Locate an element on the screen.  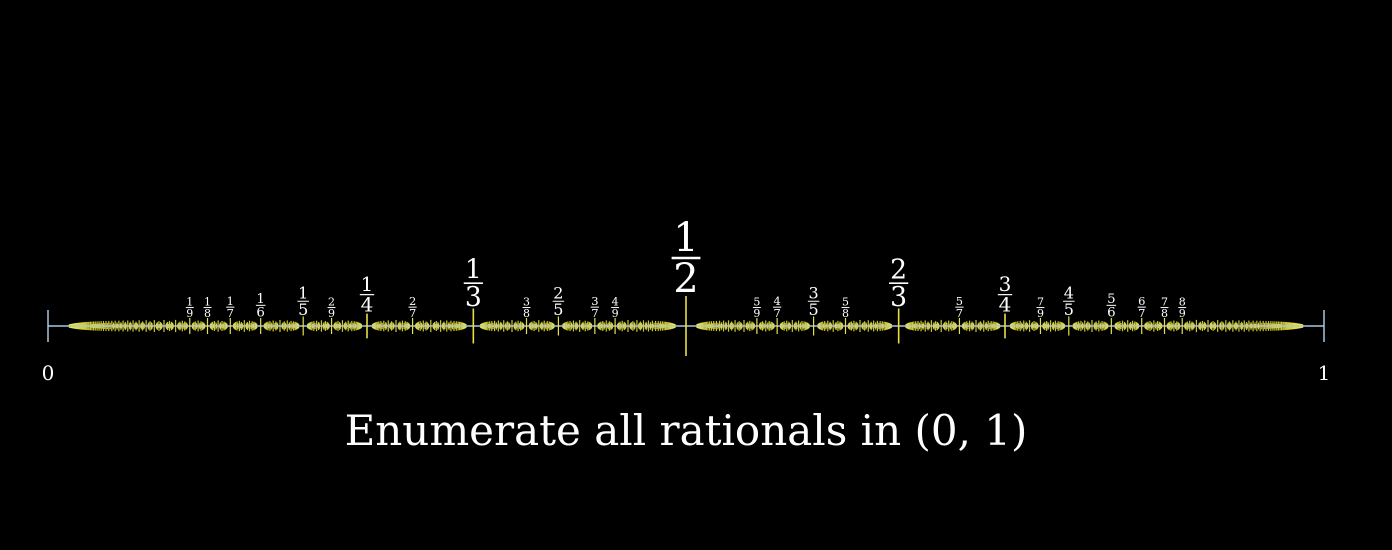
fraction-label-5-6: 56 is located at coordinates (1112, 306).